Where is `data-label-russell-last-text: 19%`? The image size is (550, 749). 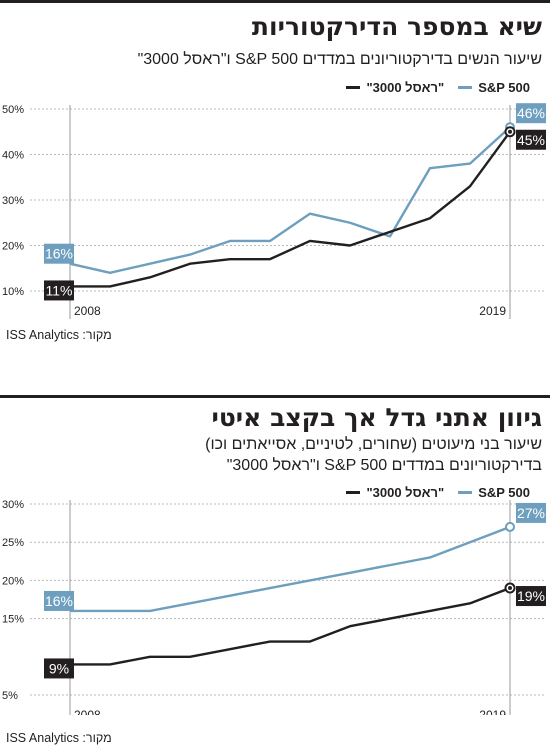
data-label-russell-last-text: 19% is located at coordinates (531, 596).